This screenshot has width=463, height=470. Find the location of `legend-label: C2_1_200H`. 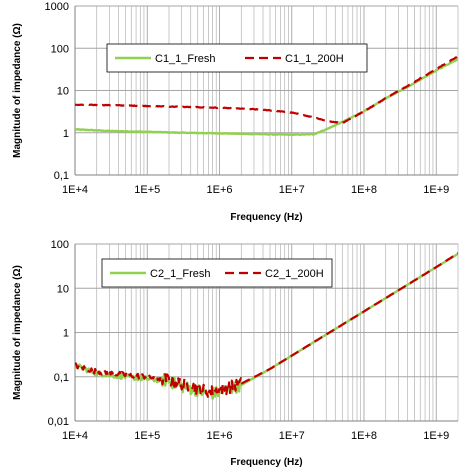

legend-label: C2_1_200H is located at coordinates (294, 274).